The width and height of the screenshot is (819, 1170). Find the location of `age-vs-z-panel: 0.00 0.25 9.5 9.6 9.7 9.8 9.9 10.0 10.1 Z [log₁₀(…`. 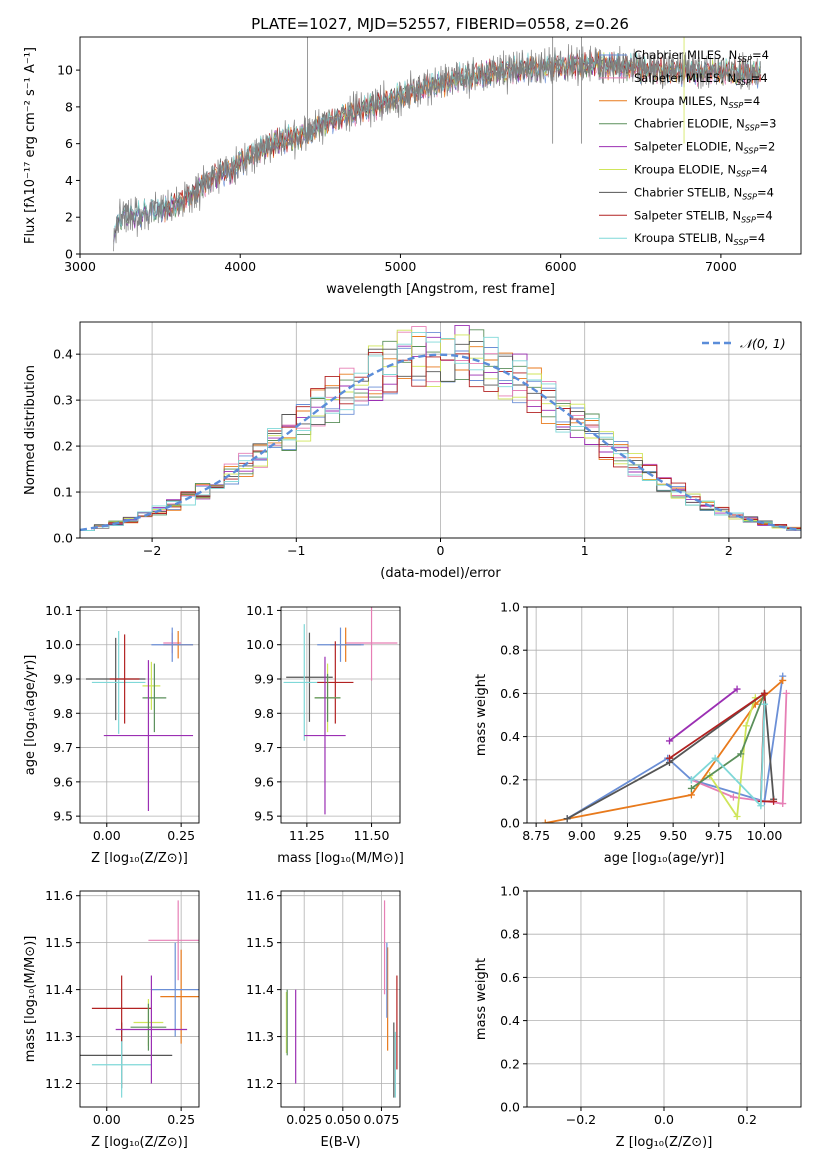

age-vs-z-panel: 0.00 0.25 9.5 9.6 9.7 9.8 9.9 10.0 10.1 Z [log₁₀(… is located at coordinates (111, 734).